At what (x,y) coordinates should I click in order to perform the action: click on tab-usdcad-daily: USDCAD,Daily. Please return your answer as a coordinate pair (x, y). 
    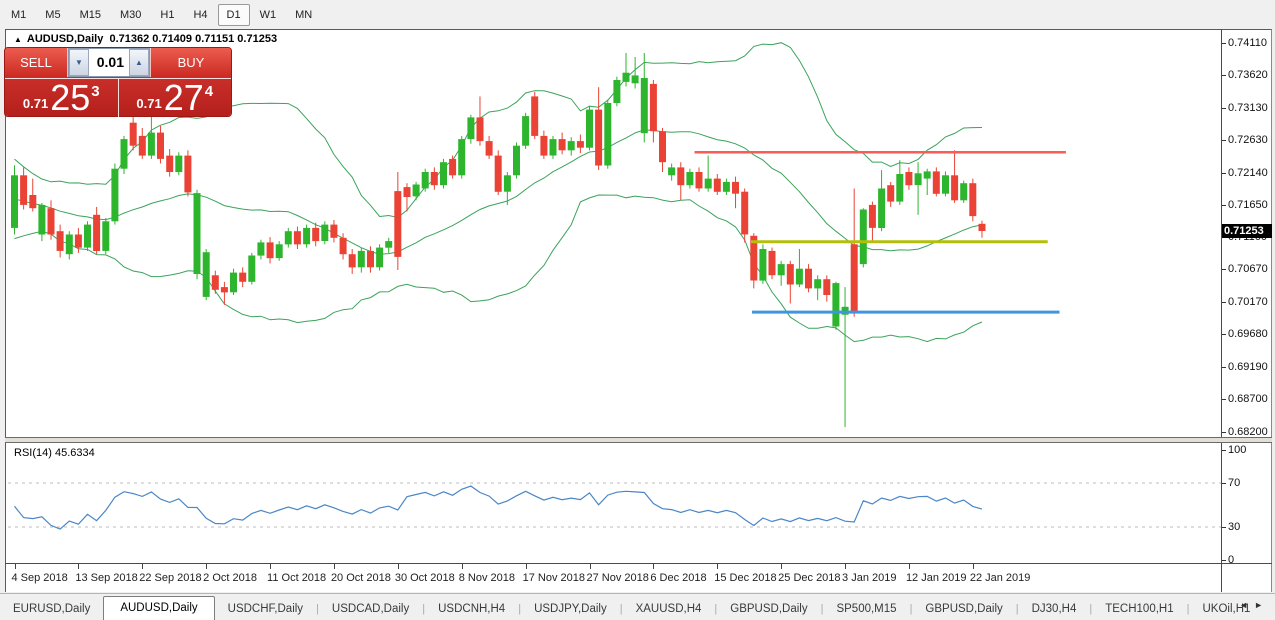
    Looking at the image, I should click on (370, 609).